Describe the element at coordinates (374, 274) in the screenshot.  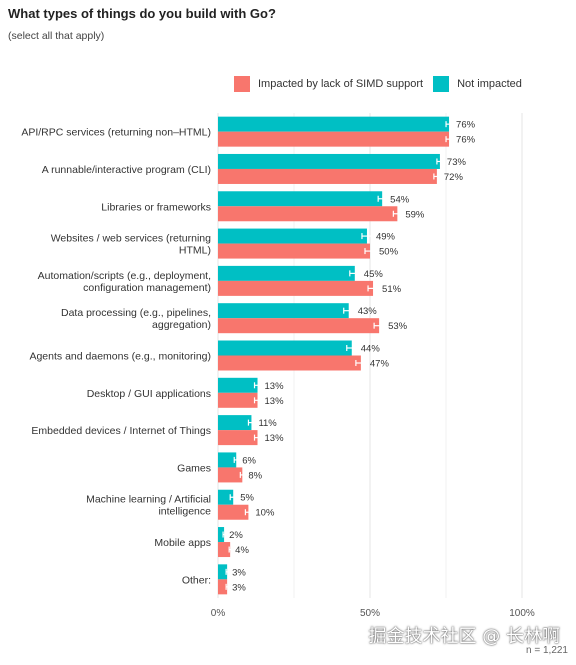
I see `data-label: 45%` at that location.